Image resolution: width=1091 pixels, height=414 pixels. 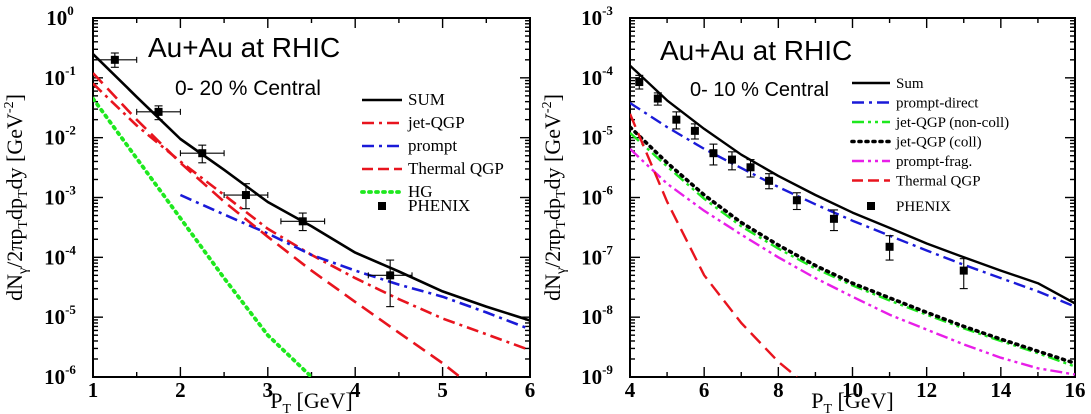 I want to click on legend-label-prompt-direct: prompt-direct, so click(x=937, y=104).